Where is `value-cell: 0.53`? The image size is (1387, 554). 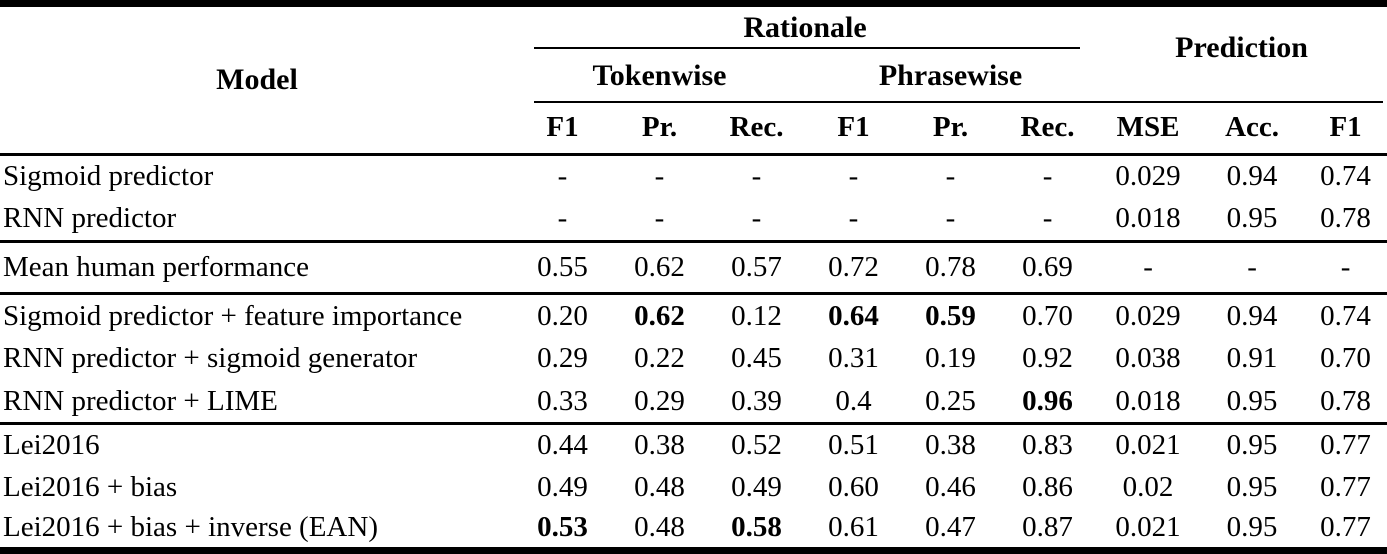 value-cell: 0.53 is located at coordinates (562, 527).